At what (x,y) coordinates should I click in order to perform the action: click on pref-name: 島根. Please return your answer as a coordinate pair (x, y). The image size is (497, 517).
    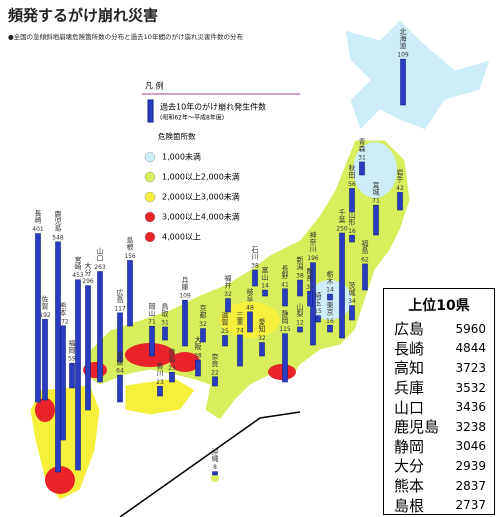
    Looking at the image, I should click on (130, 244).